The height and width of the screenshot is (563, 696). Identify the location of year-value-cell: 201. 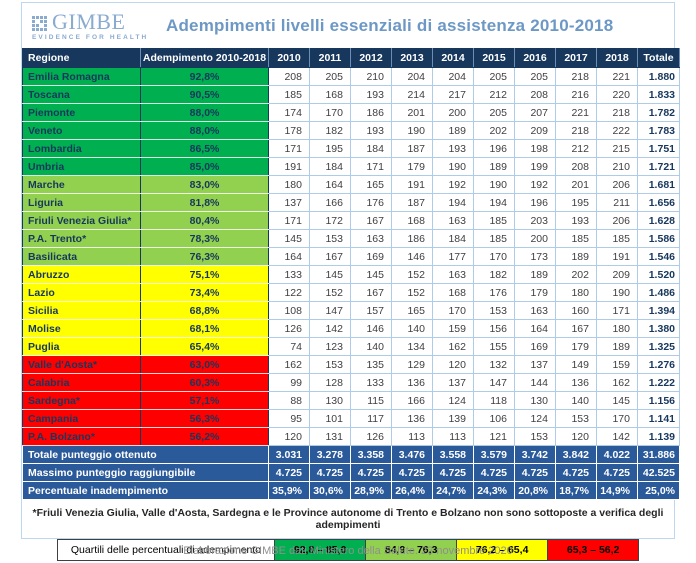
(576, 184).